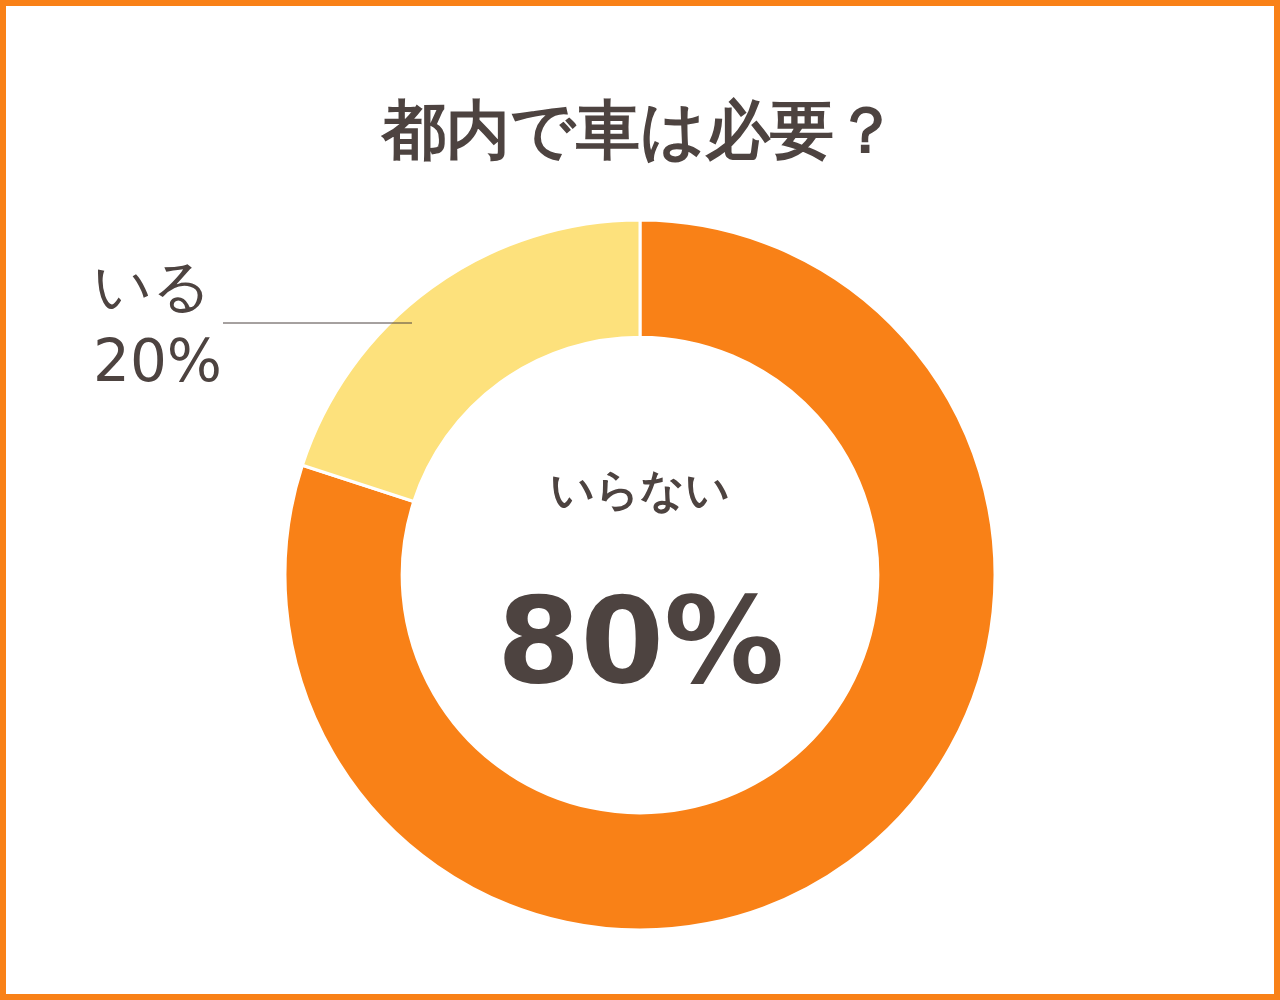 Image resolution: width=1280 pixels, height=1000 pixels. Describe the element at coordinates (157, 361) in the screenshot. I see `data-label: 20%` at that location.